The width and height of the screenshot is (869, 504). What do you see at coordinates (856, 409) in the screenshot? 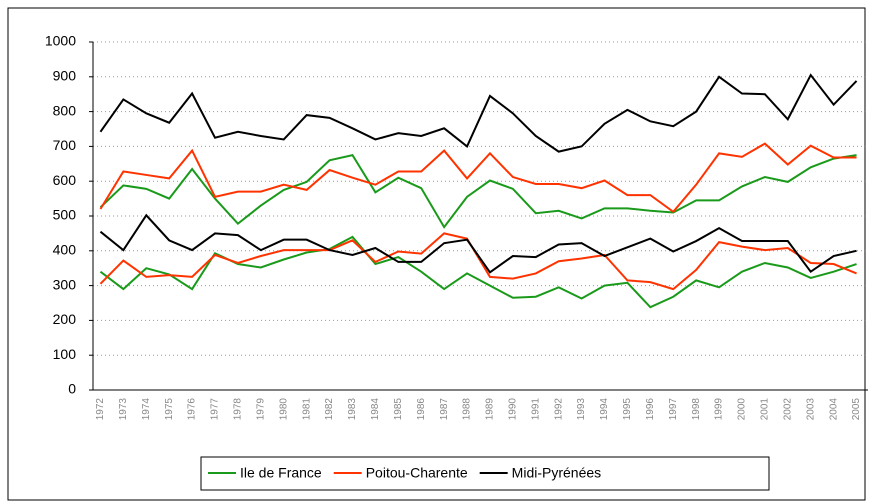
I see `x-tick-label: 2005` at bounding box center [856, 409].